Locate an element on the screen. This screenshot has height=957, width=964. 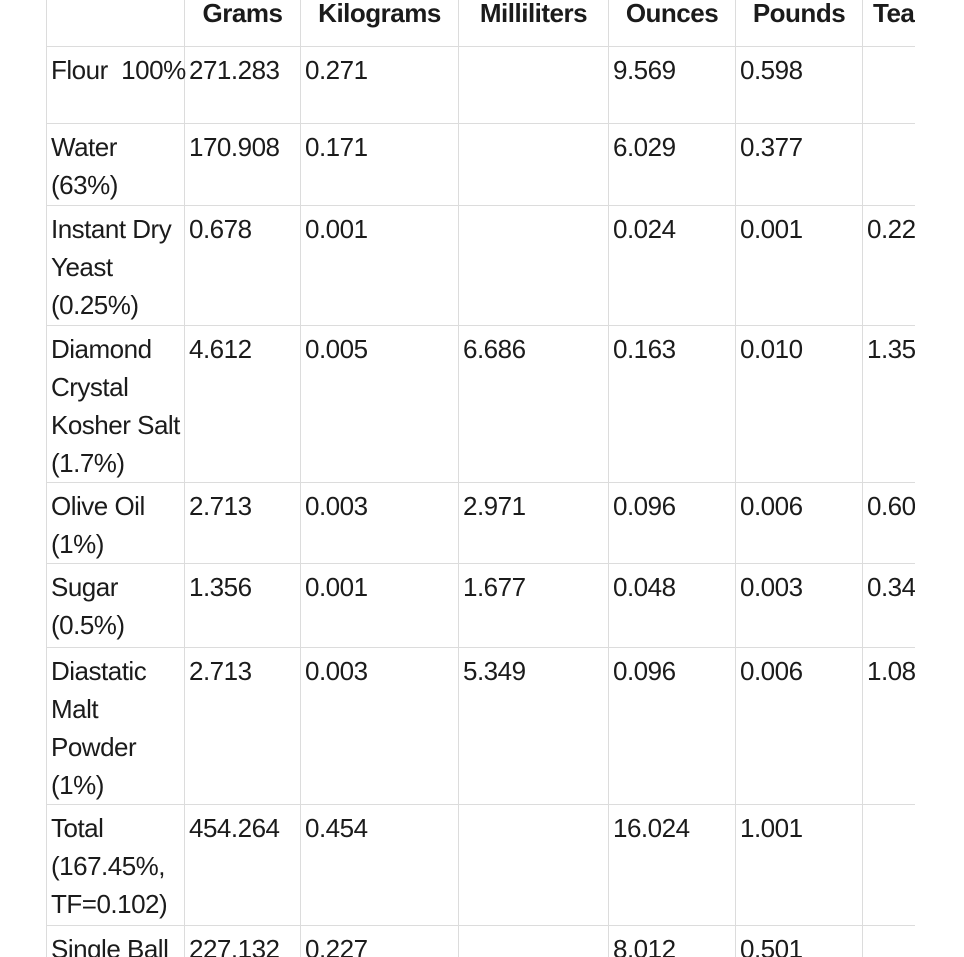
cell-grams: 170.908 is located at coordinates (242, 164).